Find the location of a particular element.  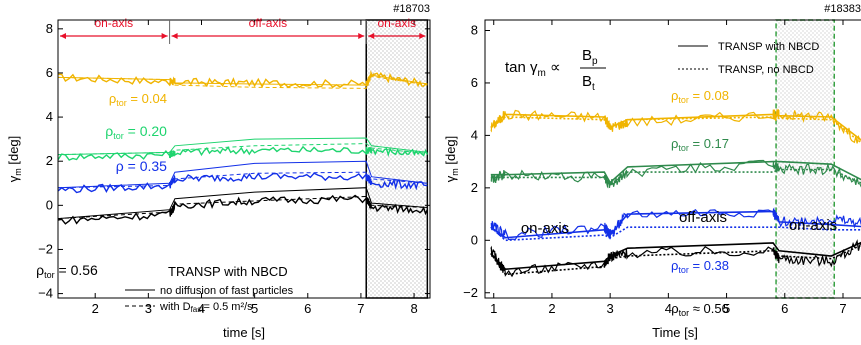

legend-title: TRANSP with NBCD is located at coordinates (228, 271).